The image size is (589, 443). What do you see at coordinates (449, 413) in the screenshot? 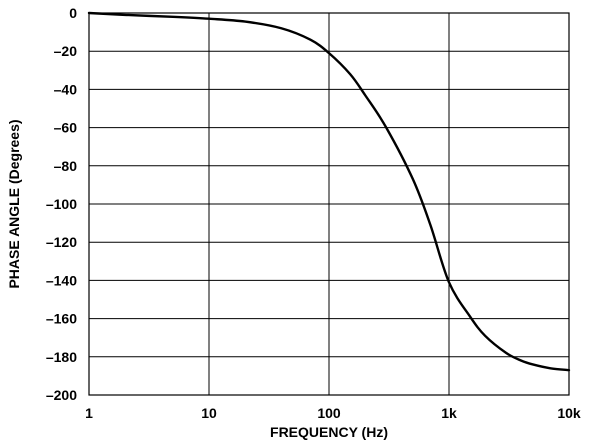
I see `x-tick-label: 1k` at bounding box center [449, 413].